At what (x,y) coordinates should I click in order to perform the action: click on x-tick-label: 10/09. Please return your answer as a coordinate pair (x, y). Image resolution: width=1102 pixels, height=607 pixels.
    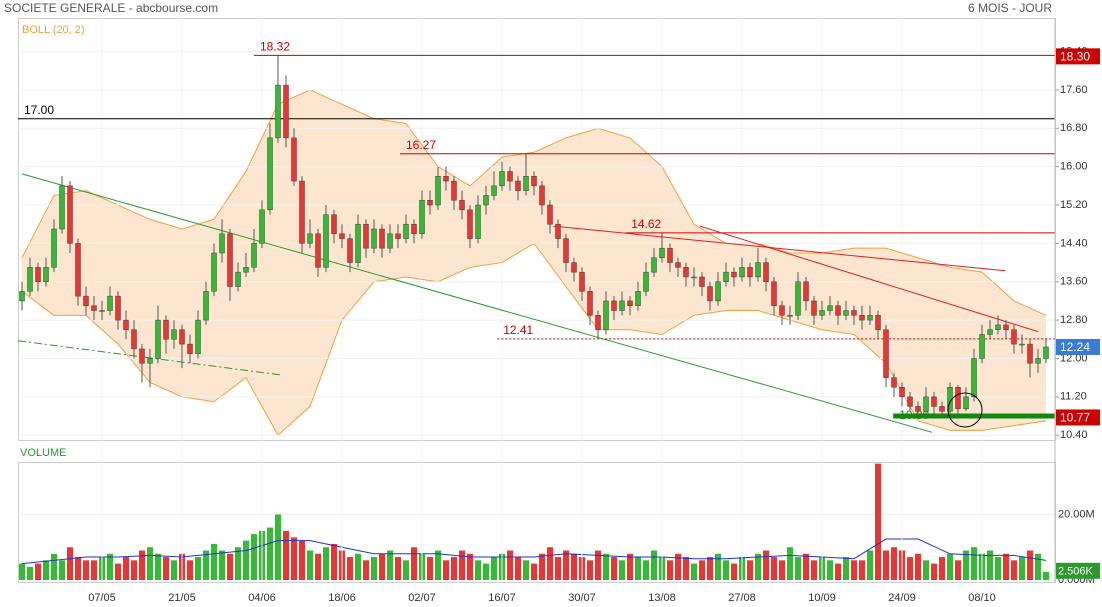
    Looking at the image, I should click on (822, 598).